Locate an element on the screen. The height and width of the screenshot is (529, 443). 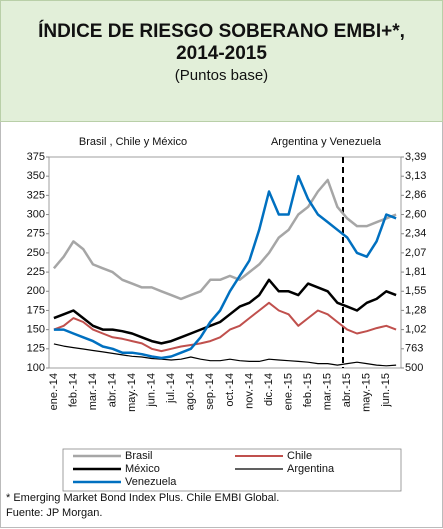
y-tick-label: 350 is located at coordinates (36, 176).